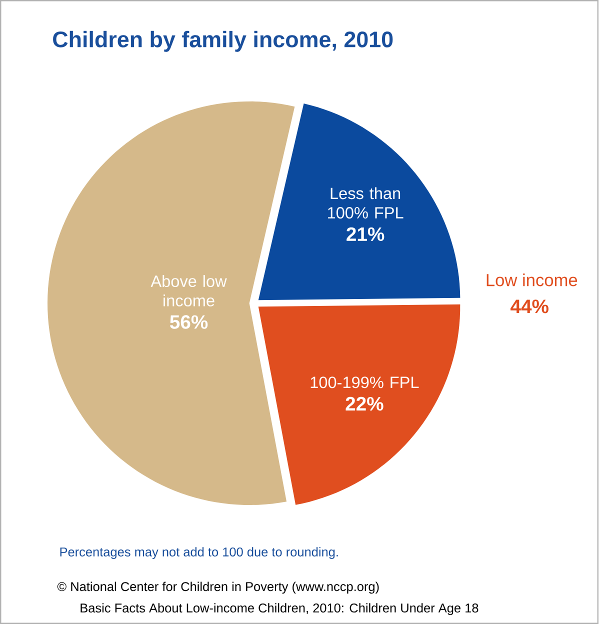 The width and height of the screenshot is (599, 624). I want to click on data-label: 22%, so click(365, 403).